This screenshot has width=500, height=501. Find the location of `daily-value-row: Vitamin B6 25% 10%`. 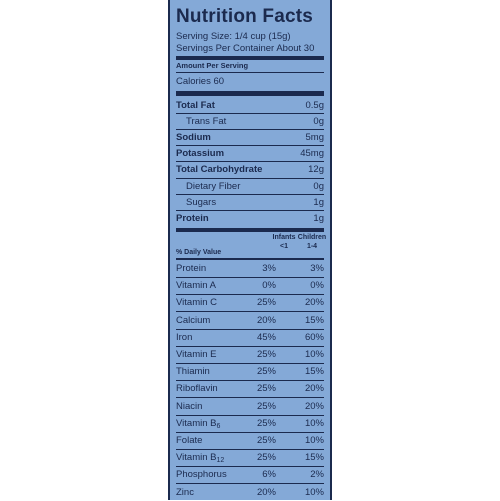

daily-value-row: Vitamin B6 25% 10% is located at coordinates (250, 423).